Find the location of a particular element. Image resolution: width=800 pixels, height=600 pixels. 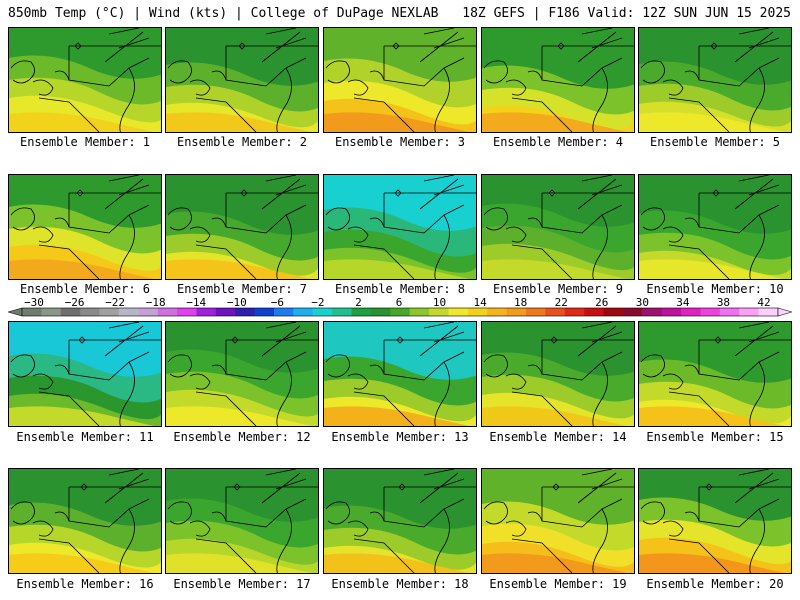

colorbar-tick: −14 is located at coordinates (196, 302).